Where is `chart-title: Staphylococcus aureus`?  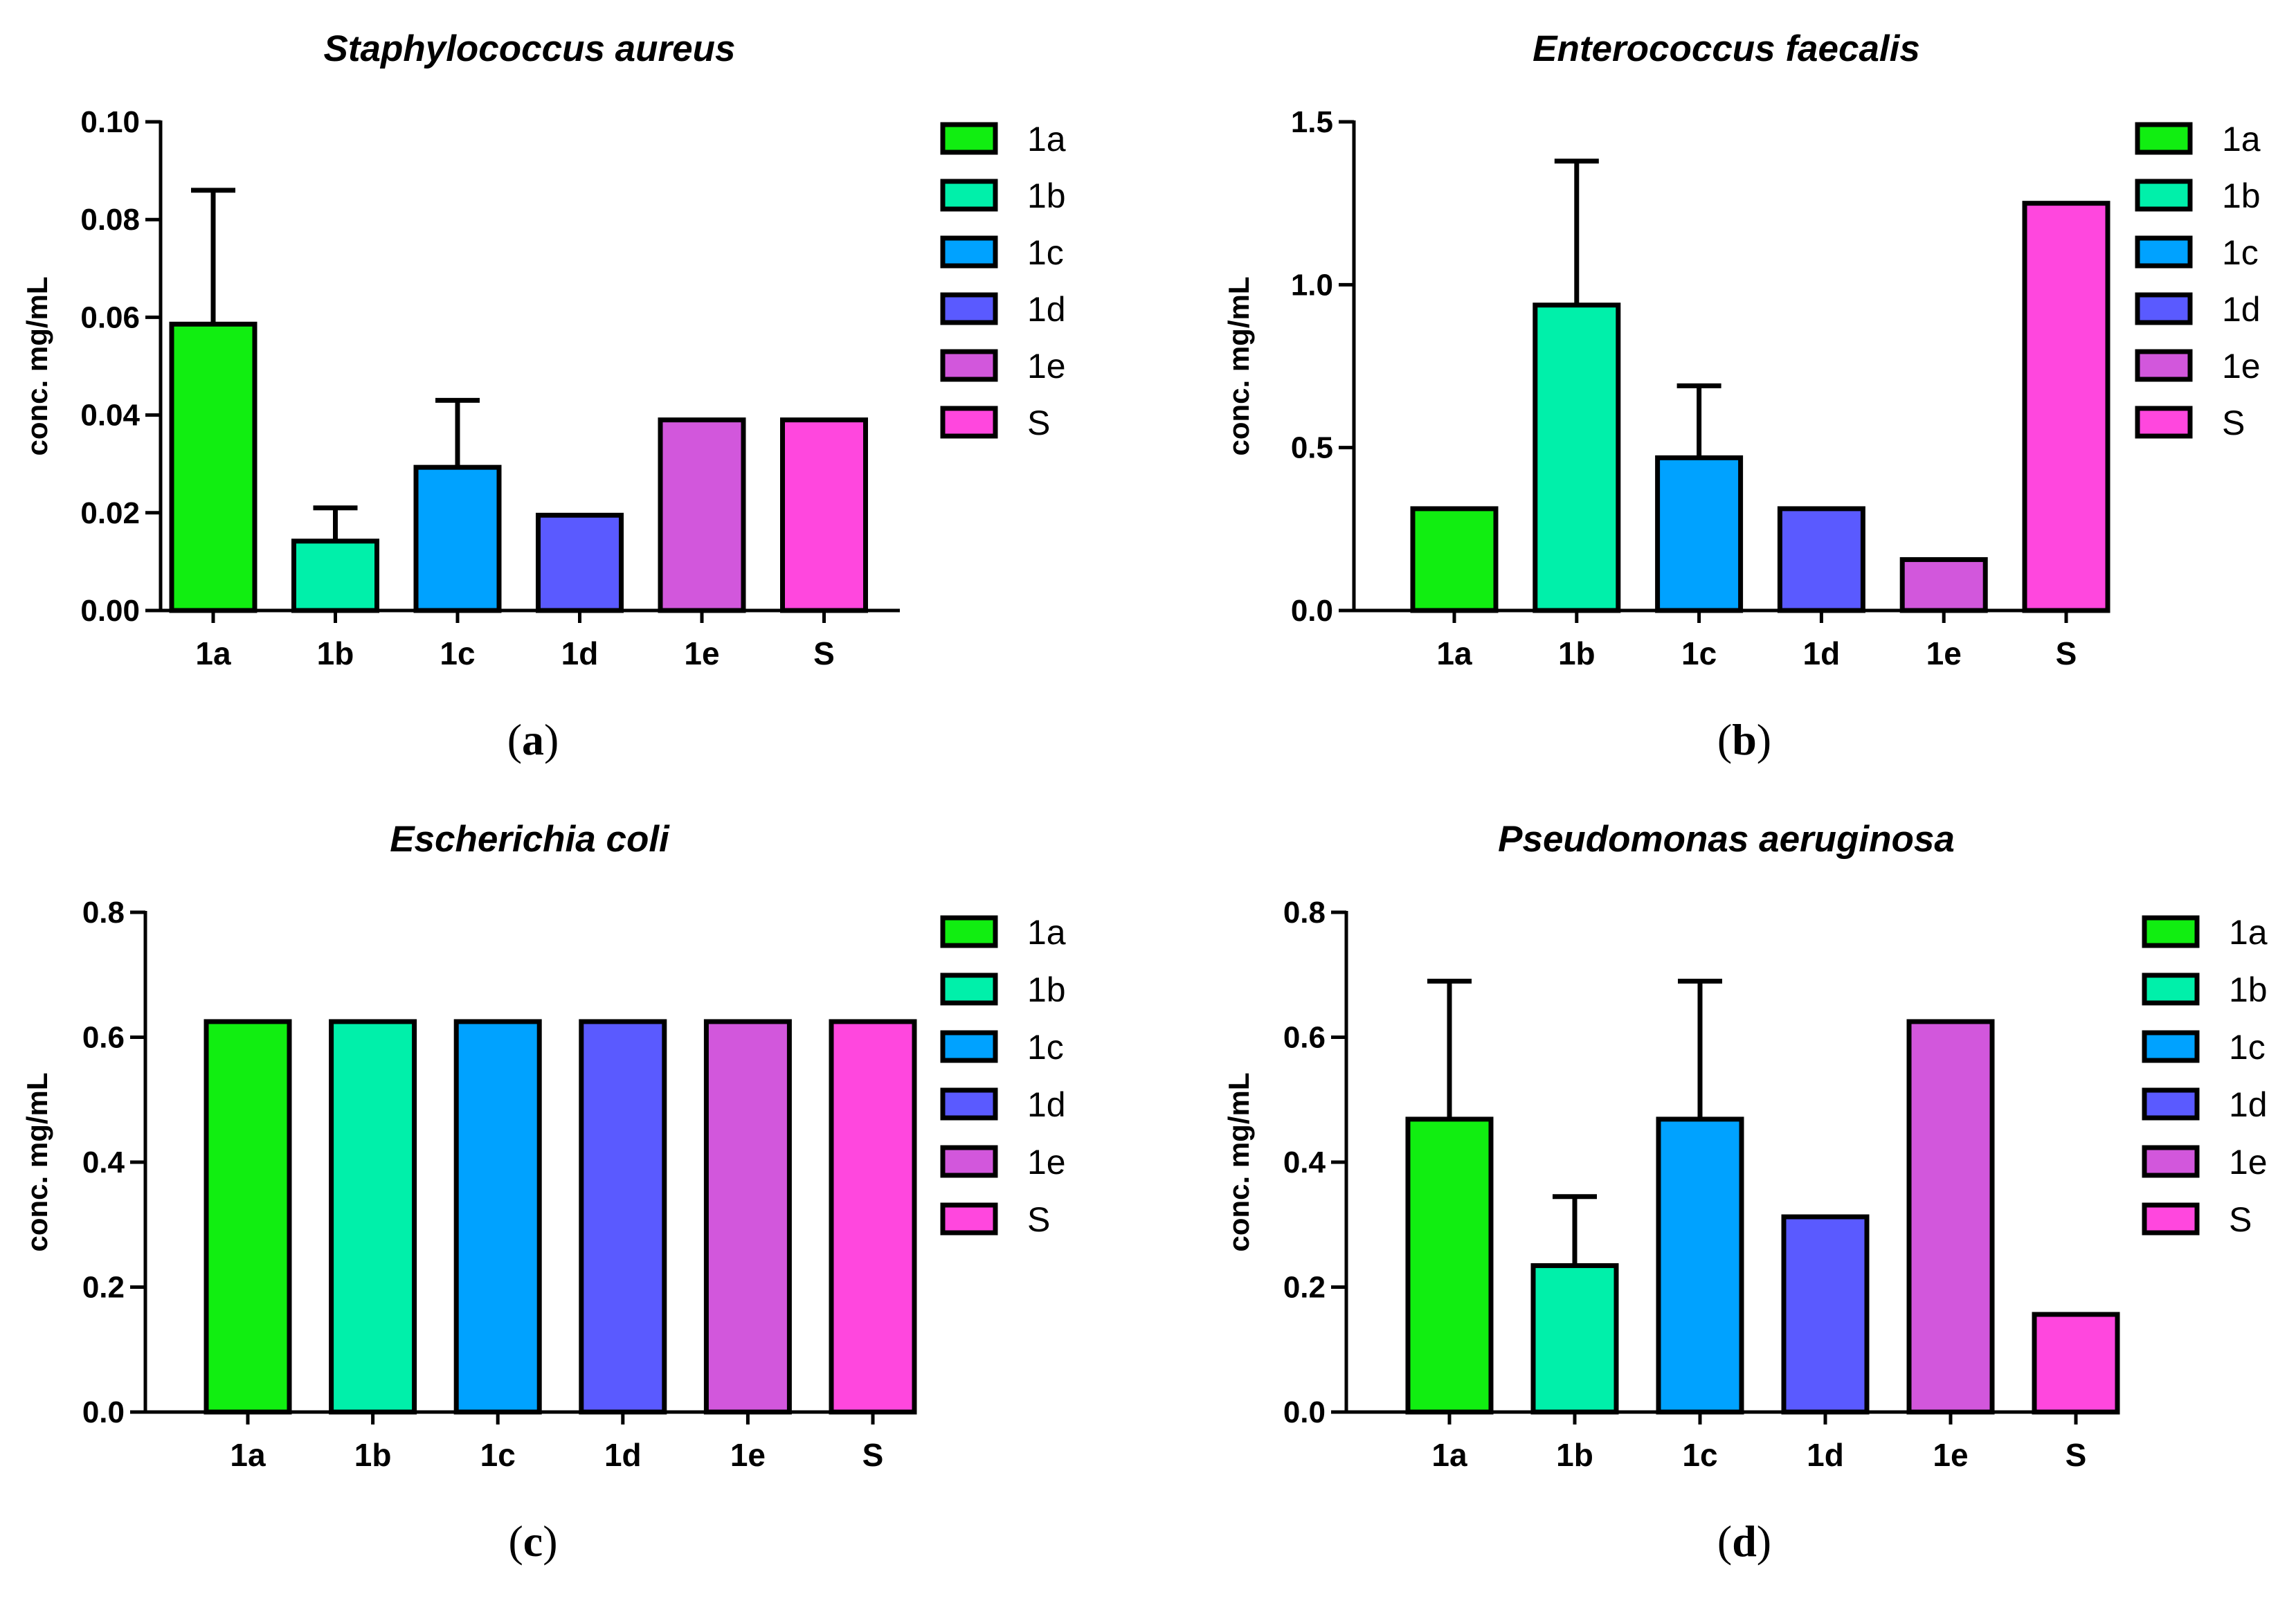
chart-title: Staphylococcus aureus is located at coordinates (530, 48).